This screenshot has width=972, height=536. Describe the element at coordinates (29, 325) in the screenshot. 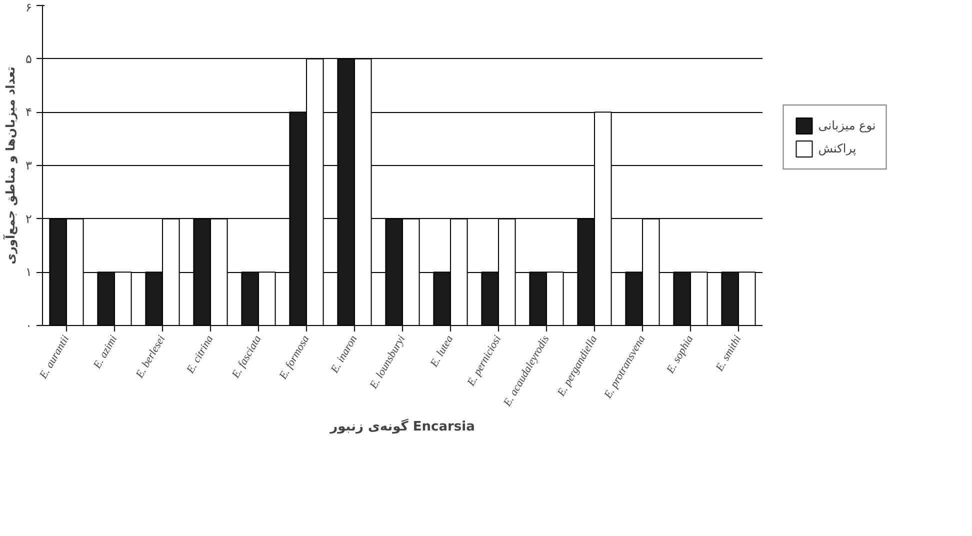

I see `y-tick-label: ۰` at that location.